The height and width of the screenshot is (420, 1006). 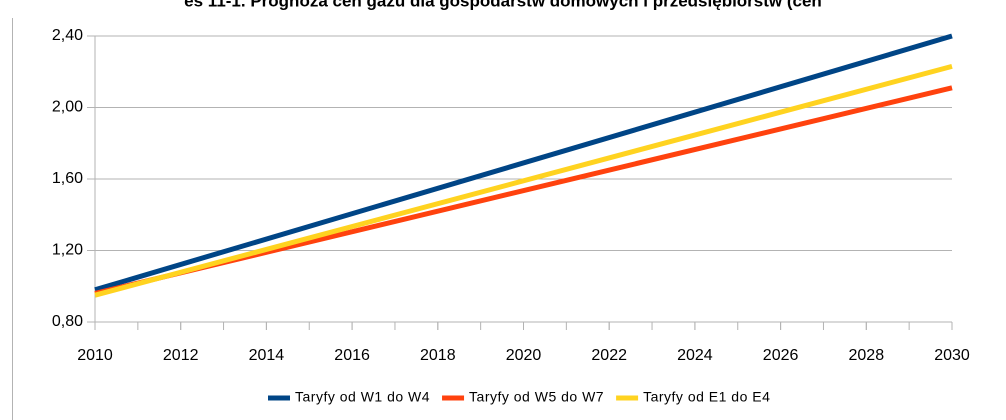 What do you see at coordinates (67, 321) in the screenshot?
I see `y-tick-label: 0,80` at bounding box center [67, 321].